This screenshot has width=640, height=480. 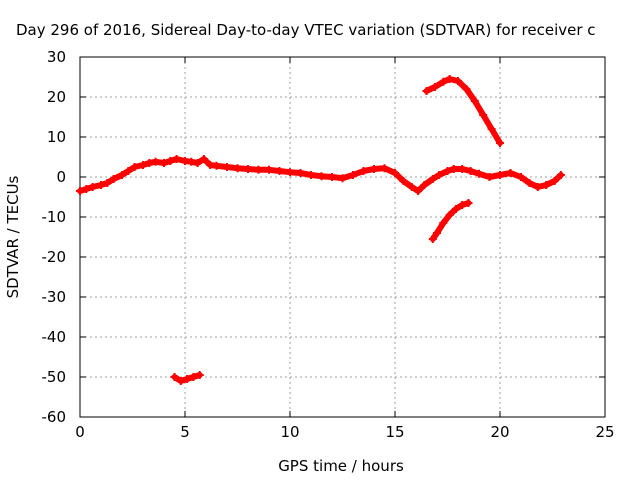 I want to click on y-tick-label: 20, so click(x=56, y=97).